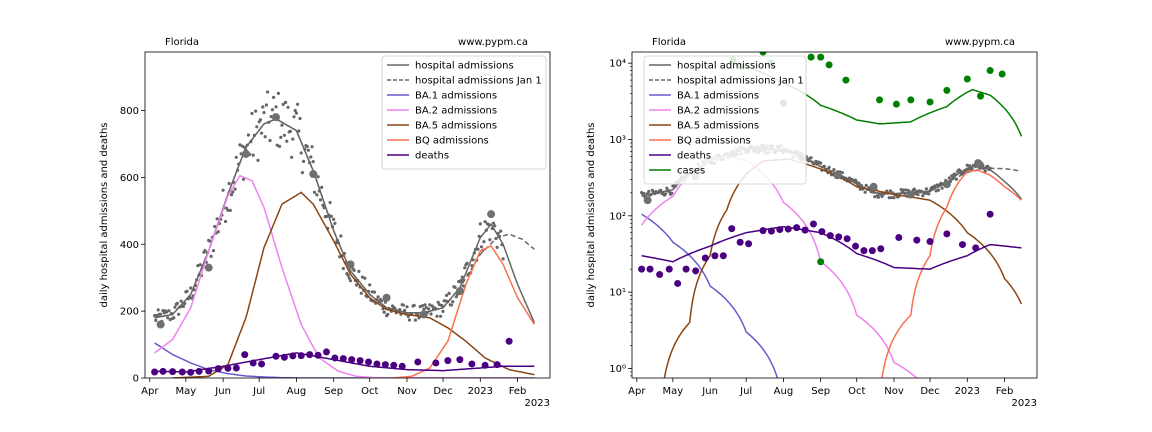  Describe the element at coordinates (745, 391) in the screenshot. I see `x-tick-label: Jul` at that location.